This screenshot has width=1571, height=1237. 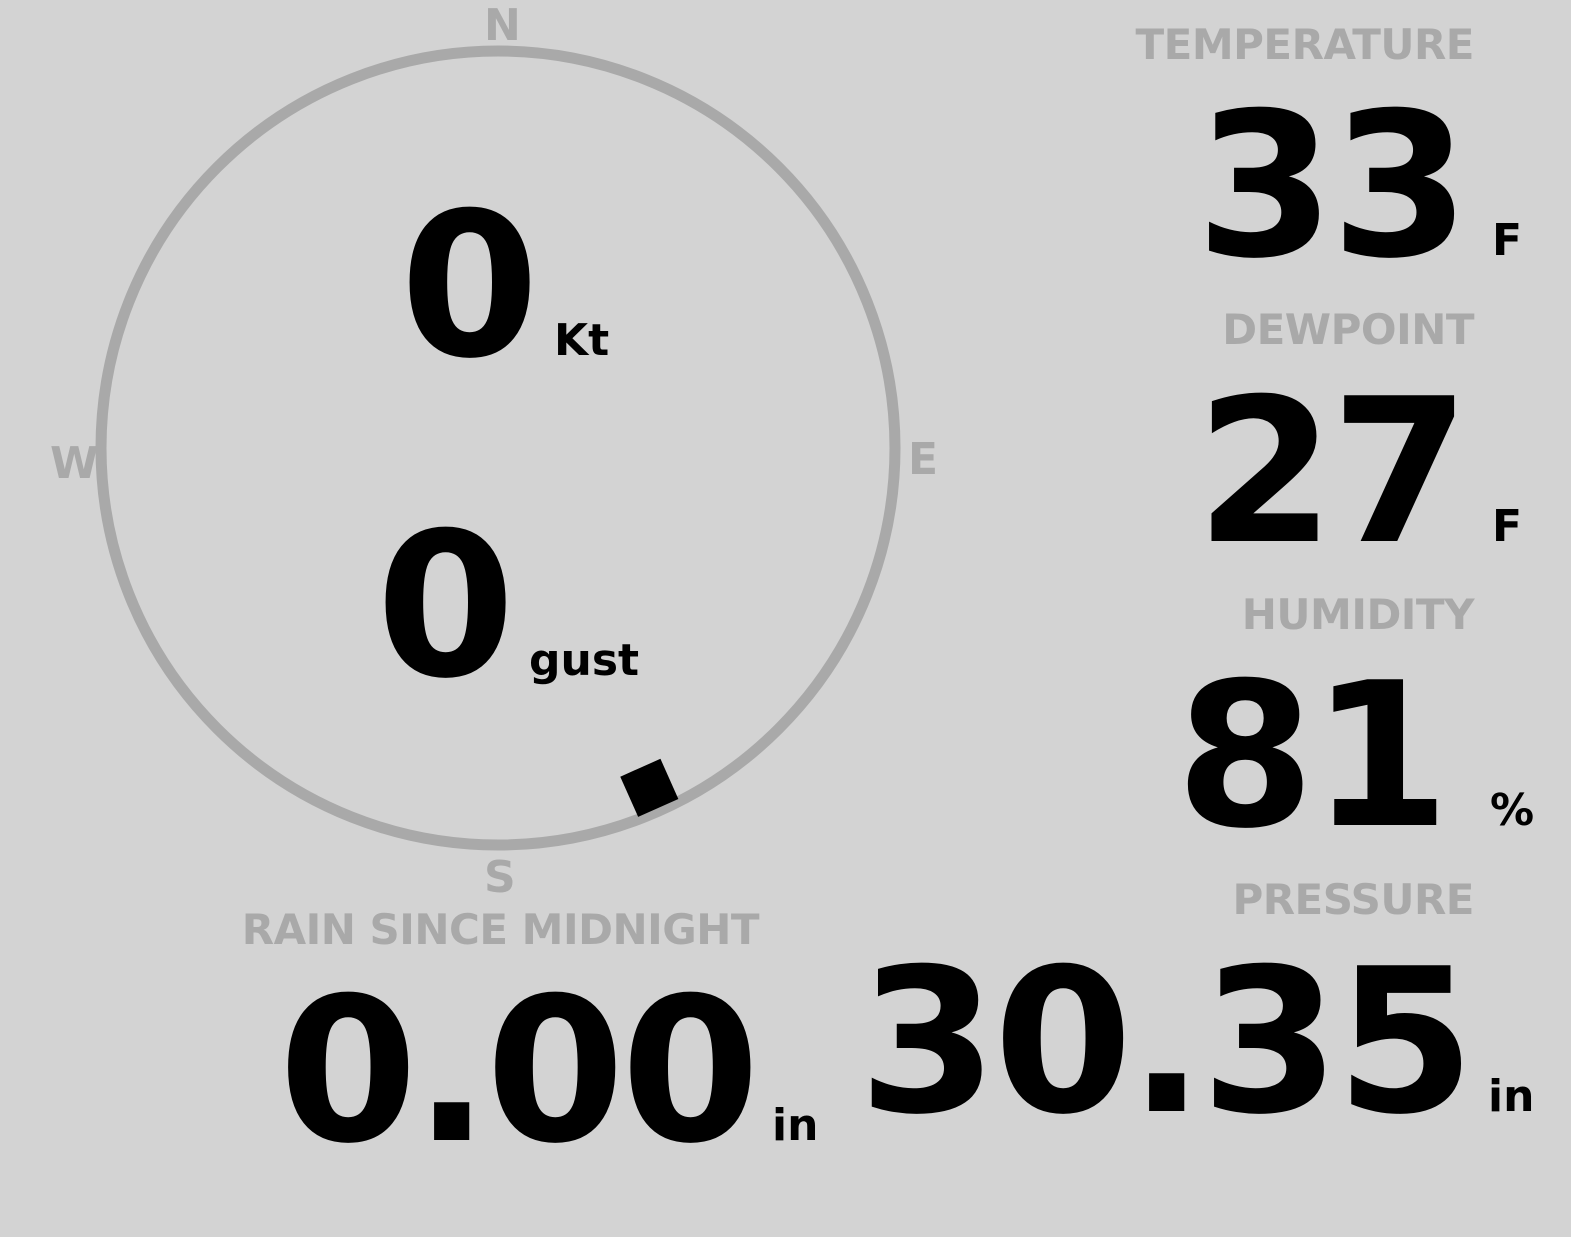 What do you see at coordinates (519, 1071) in the screenshot?
I see `rain-value: 0.00` at bounding box center [519, 1071].